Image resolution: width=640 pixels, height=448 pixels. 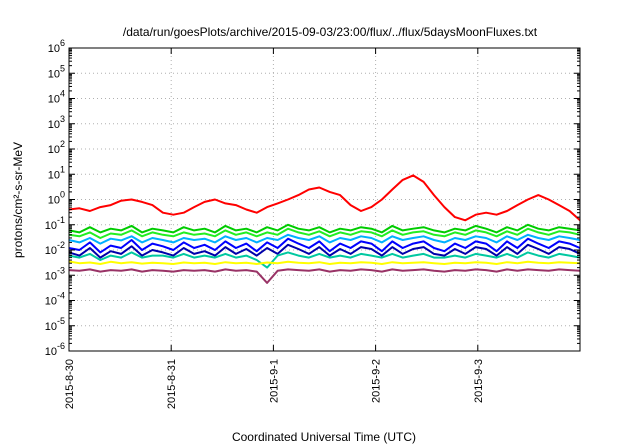 What do you see at coordinates (55, 248) in the screenshot?
I see `y-tick-label: 10⁻²` at bounding box center [55, 248].